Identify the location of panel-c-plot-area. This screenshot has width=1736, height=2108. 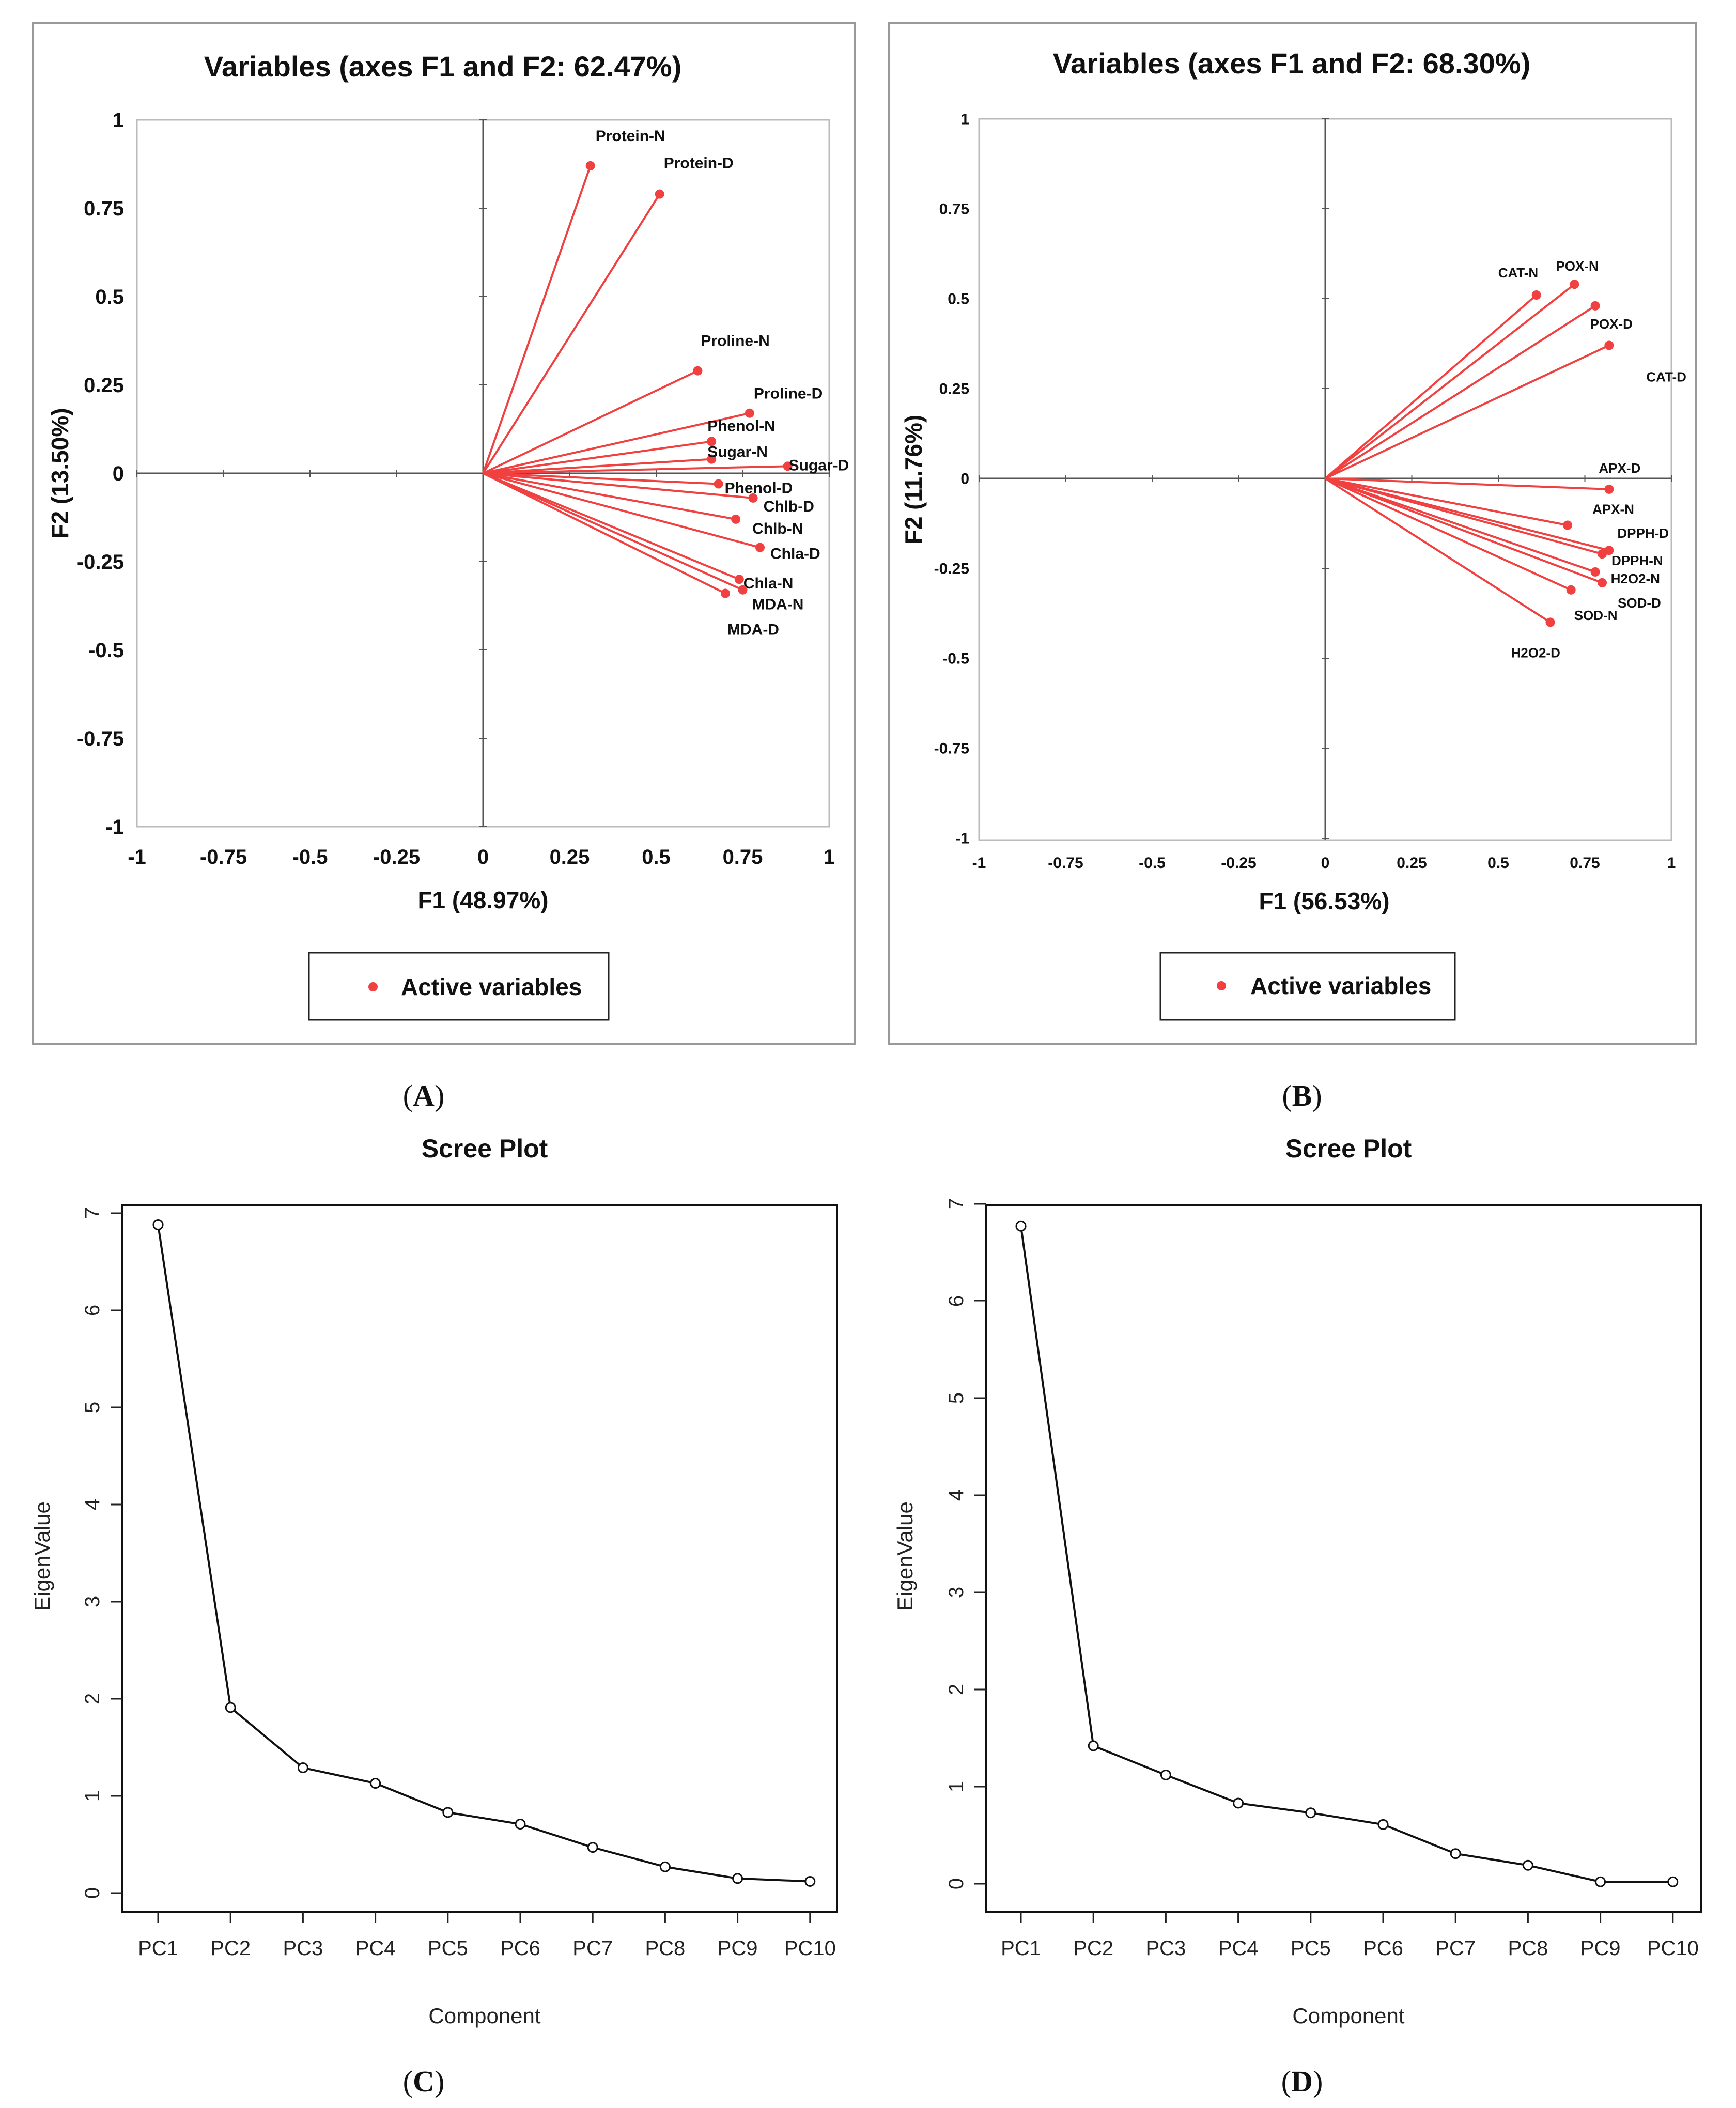
(480, 1559).